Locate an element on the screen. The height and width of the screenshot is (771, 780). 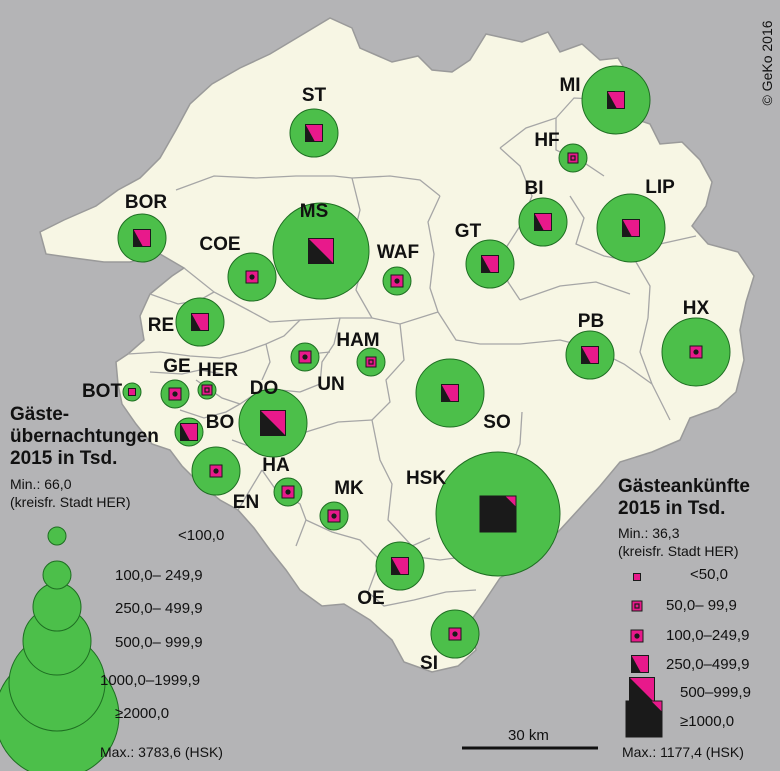
arrival-square-st-mark is located at coordinates (310, 133).